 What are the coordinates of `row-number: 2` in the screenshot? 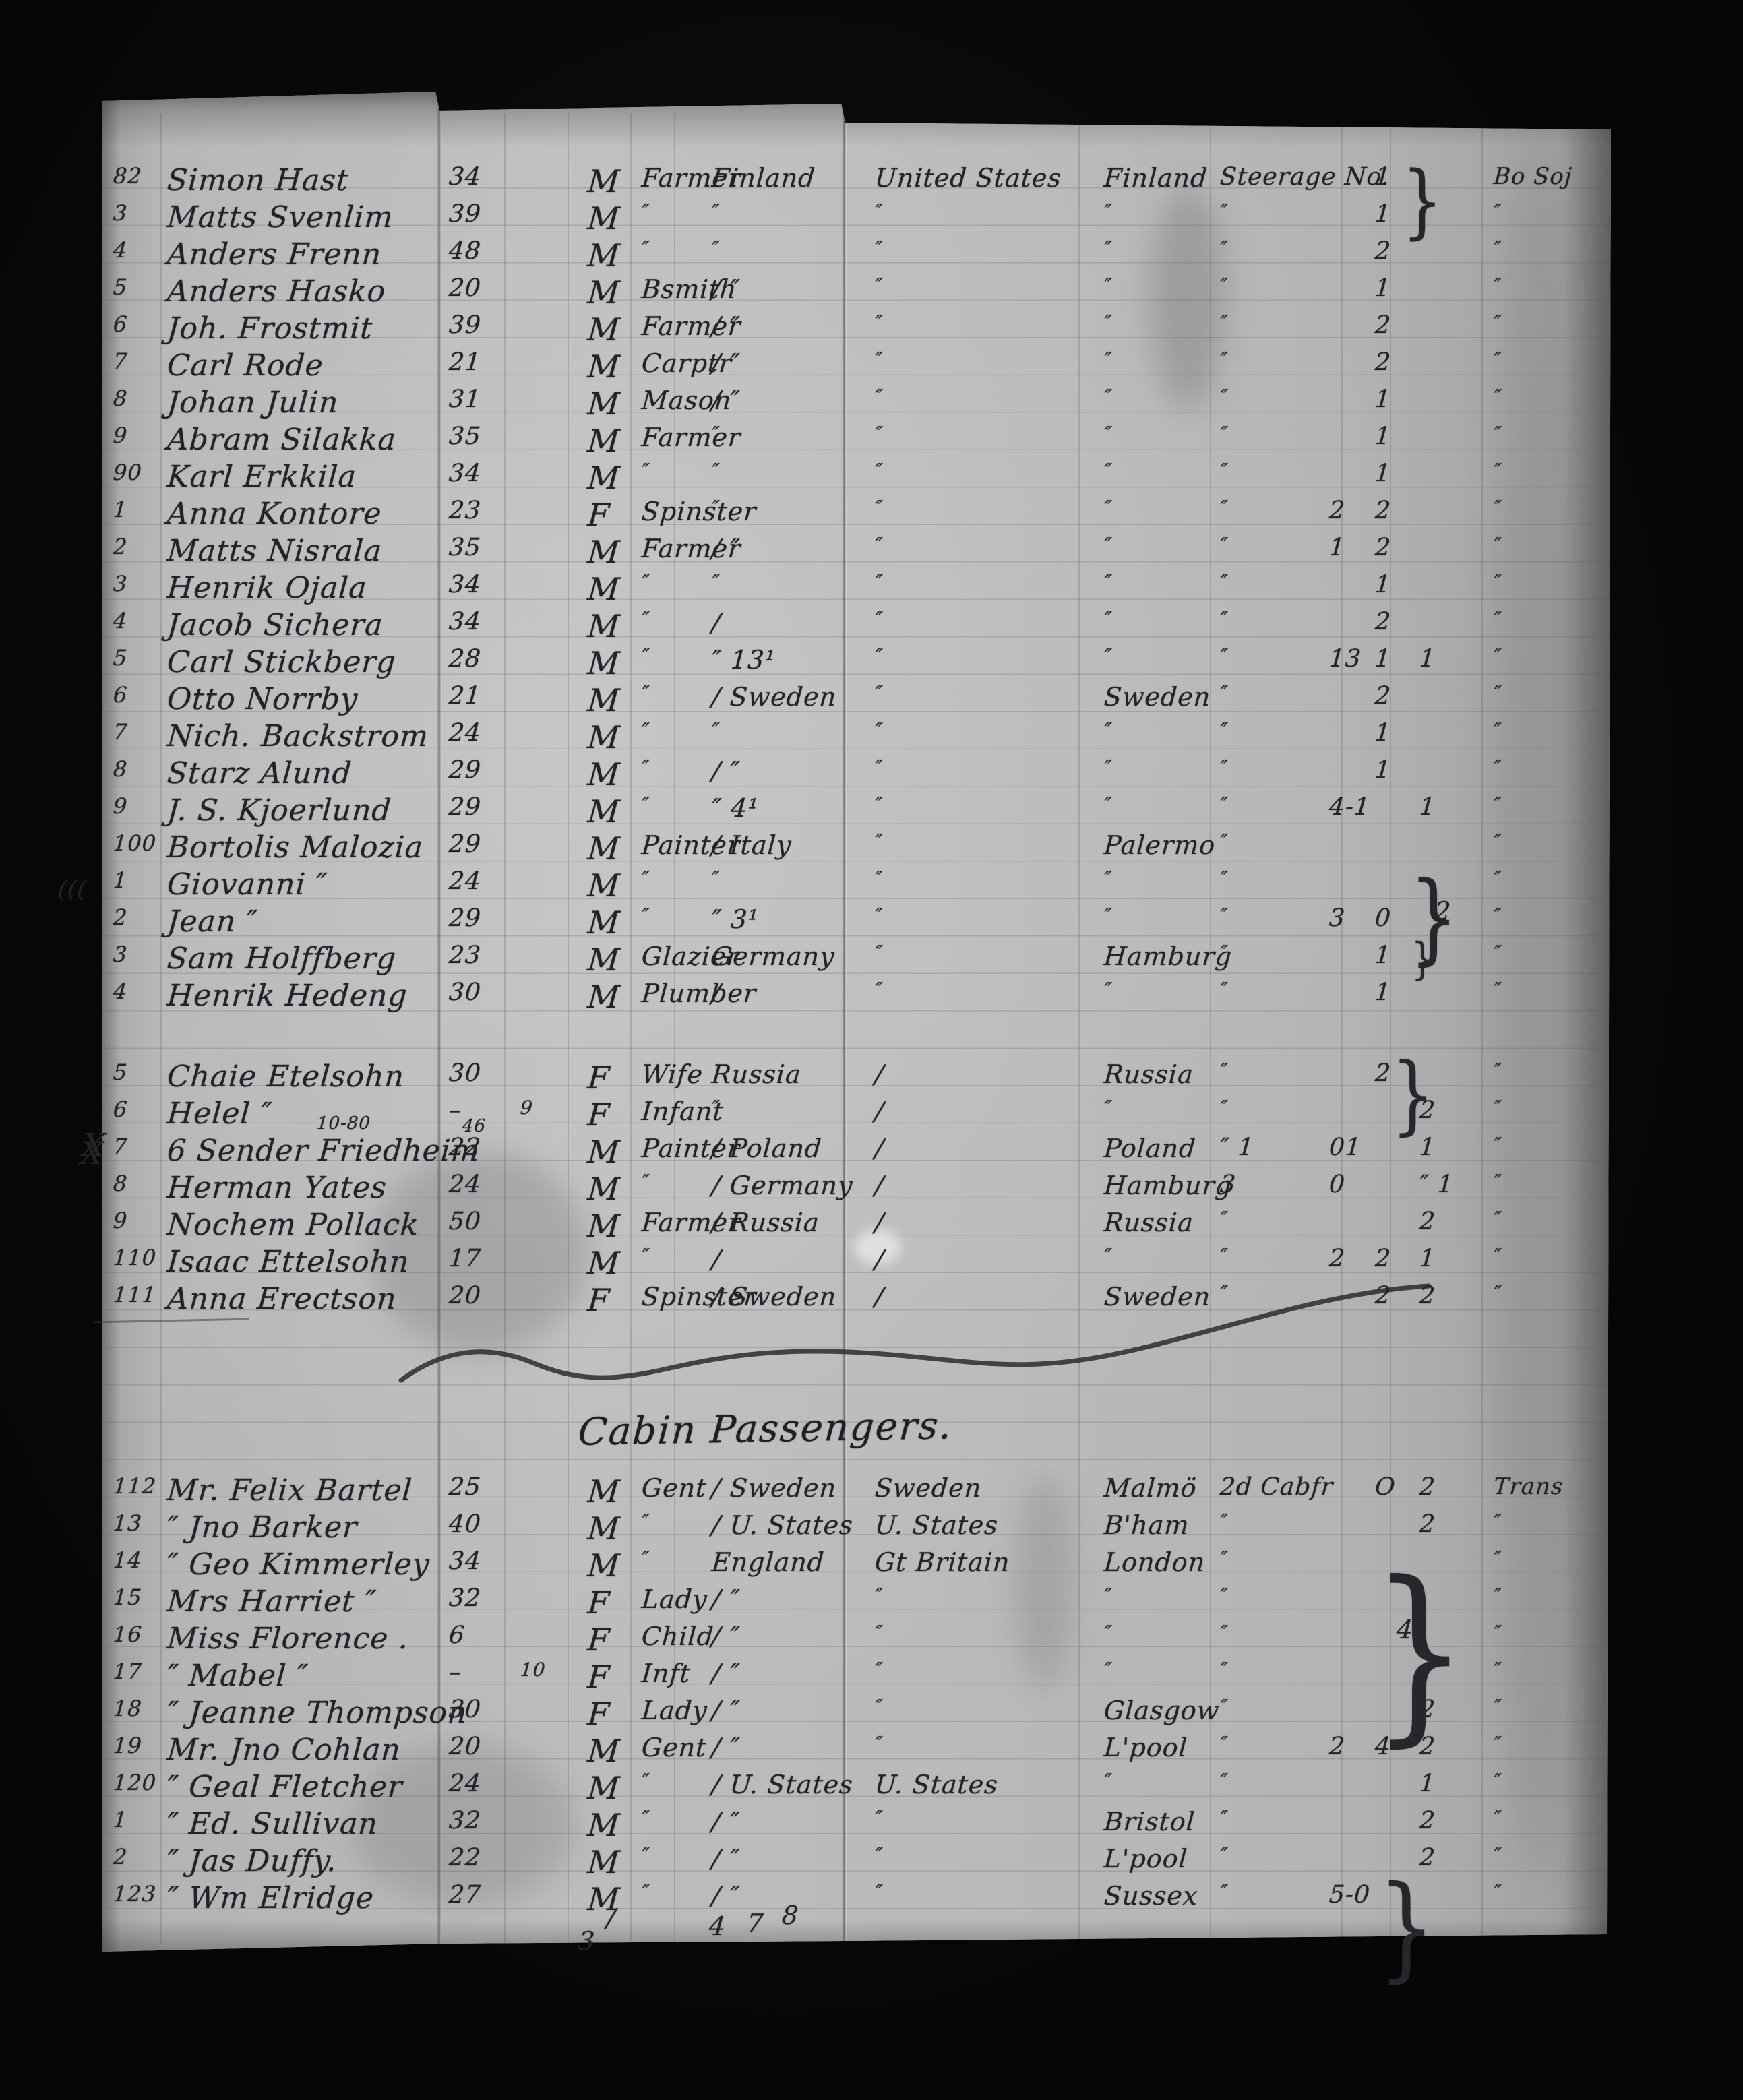 It's located at (121, 546).